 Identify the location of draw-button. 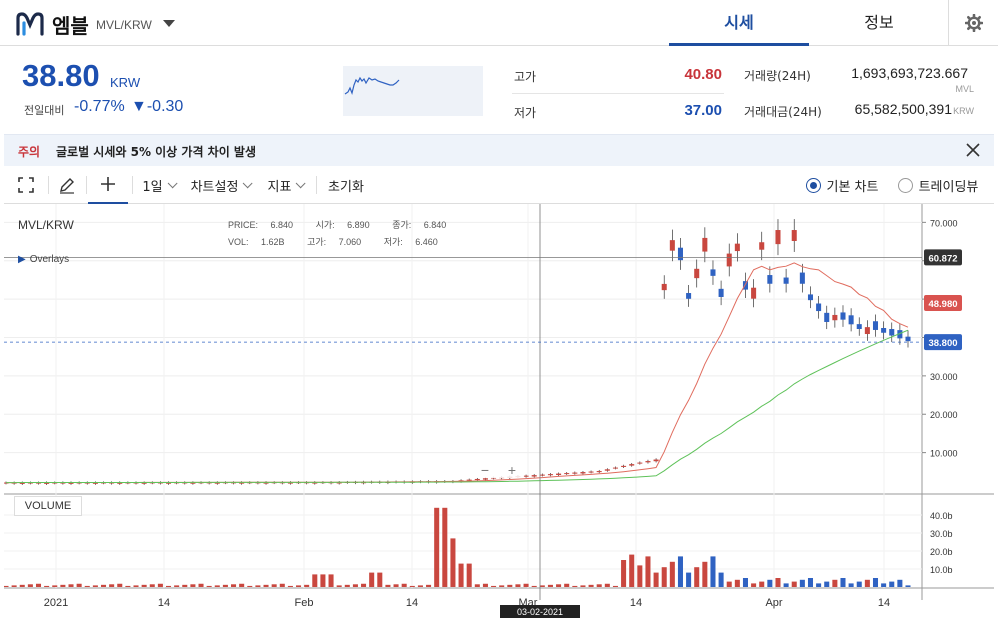
(67, 185).